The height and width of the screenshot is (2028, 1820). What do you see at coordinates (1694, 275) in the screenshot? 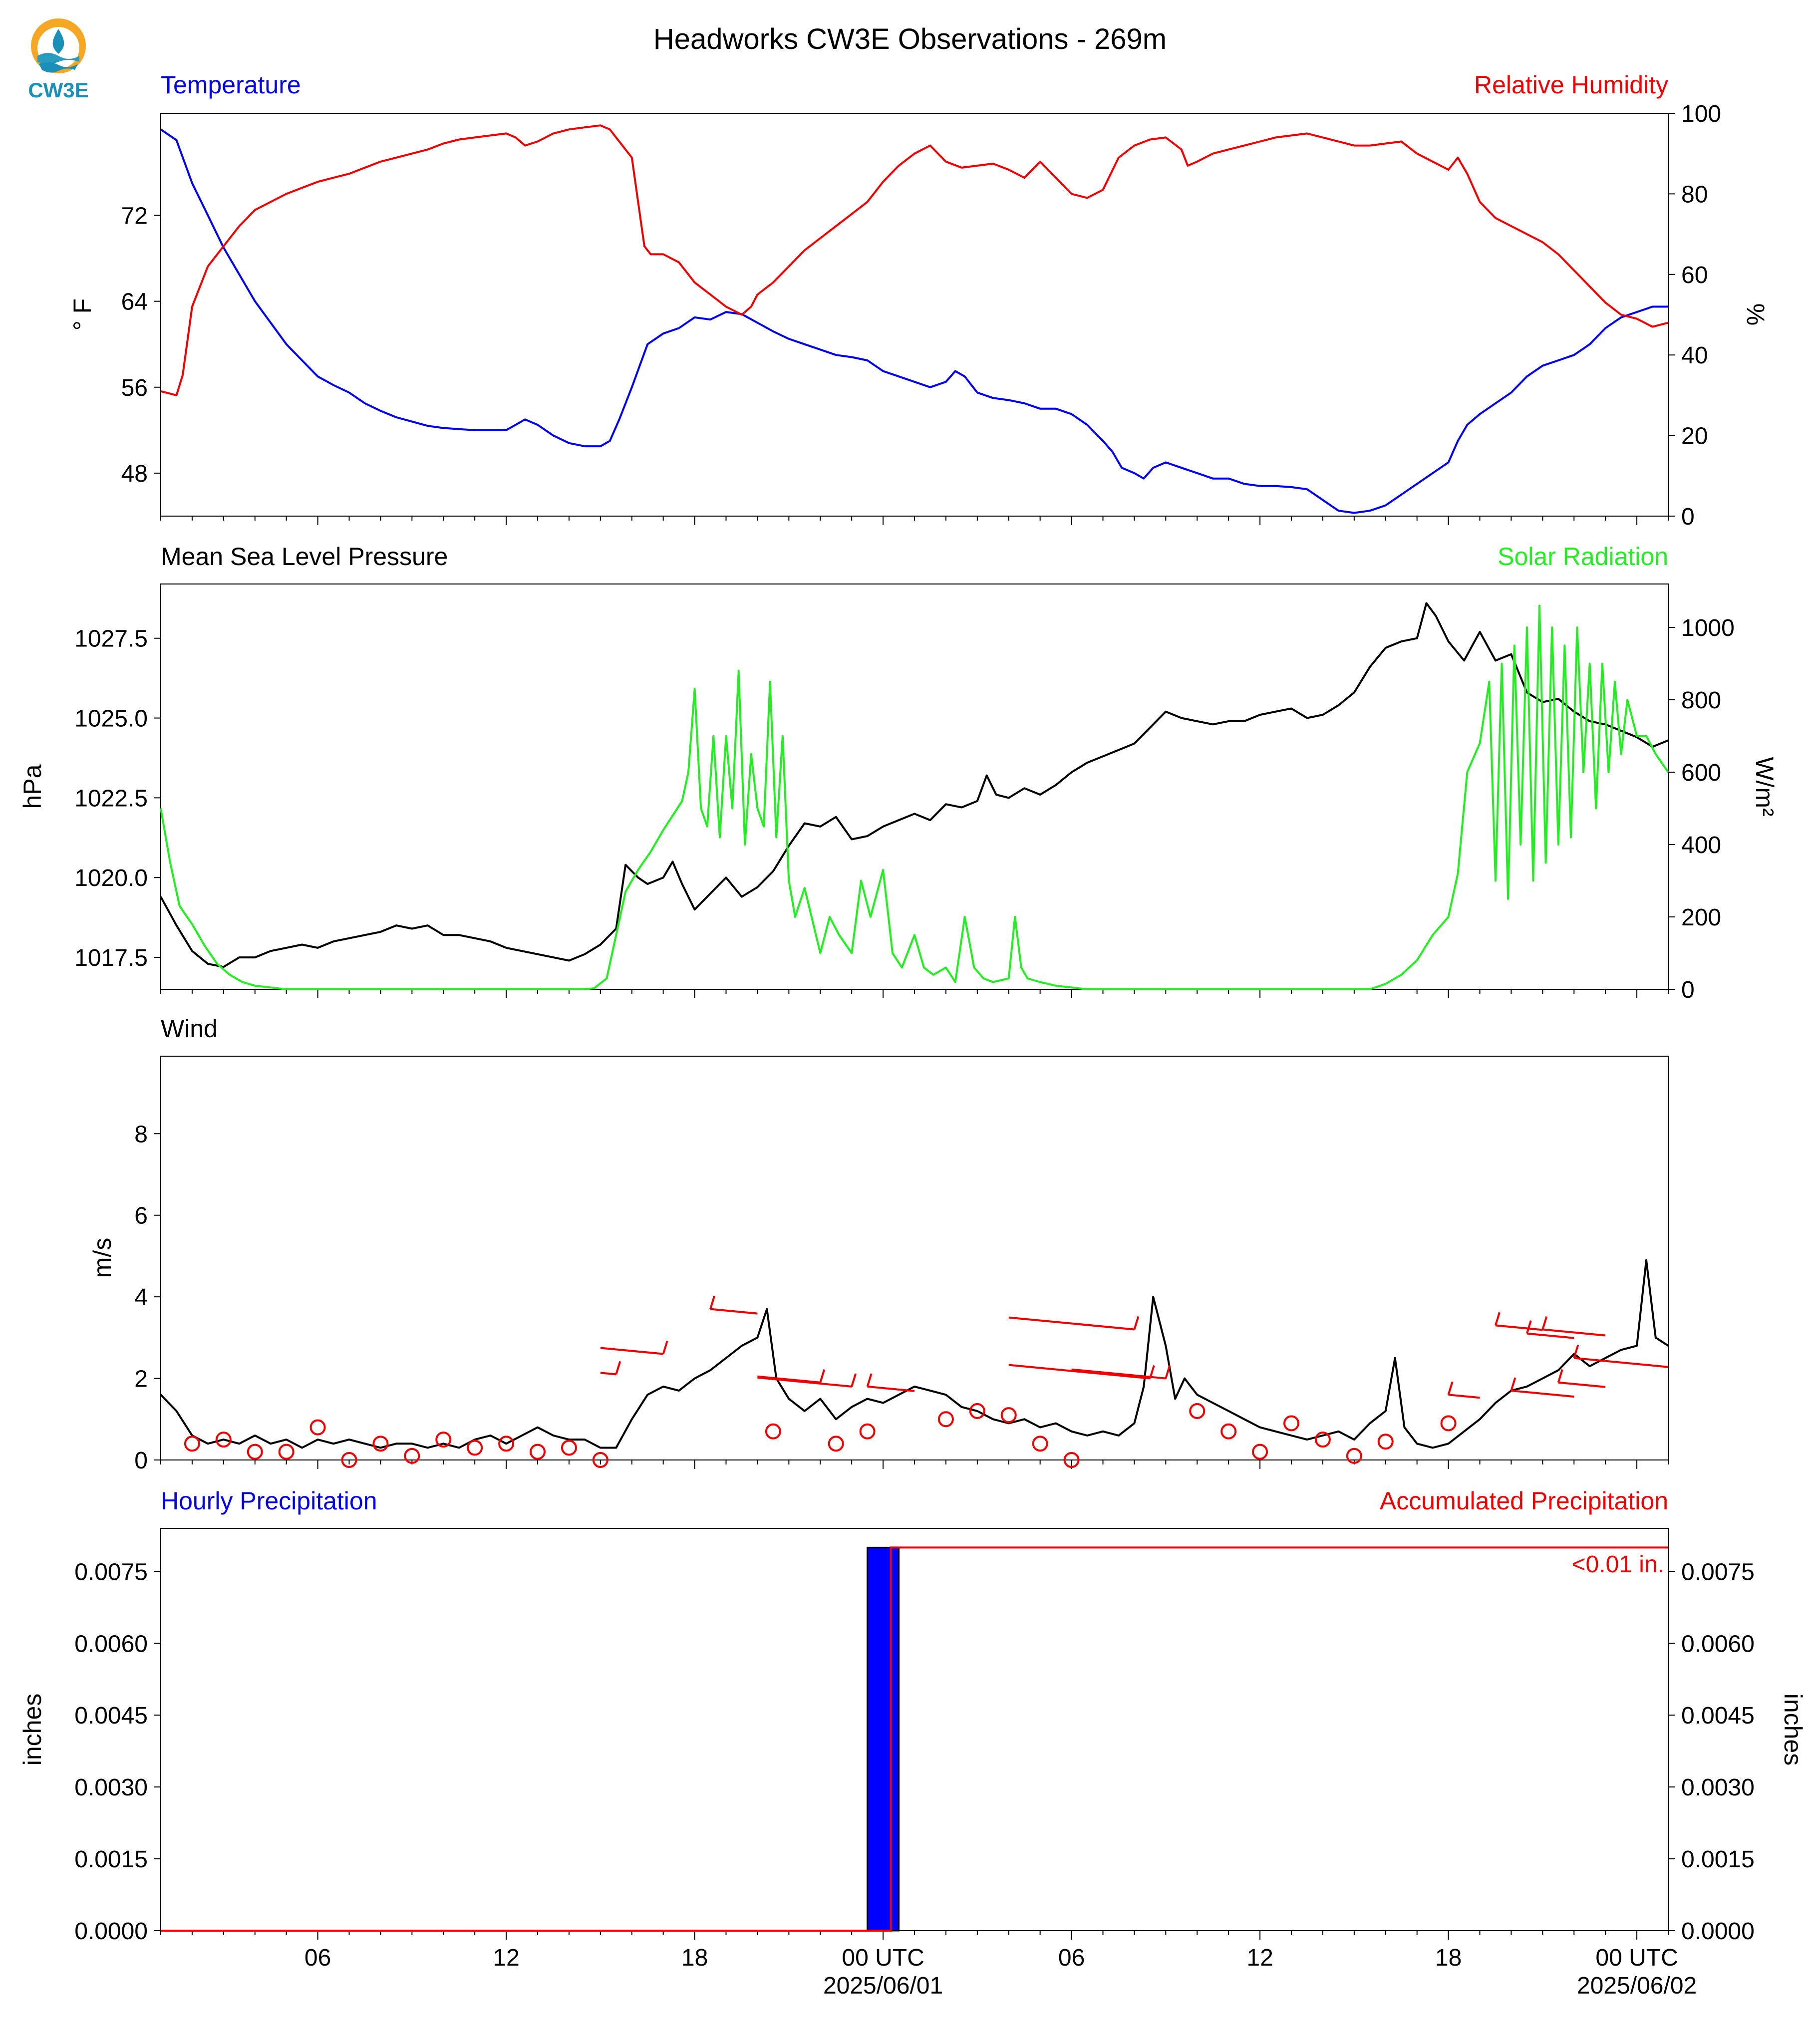
I see `y-tick-label: 60` at bounding box center [1694, 275].